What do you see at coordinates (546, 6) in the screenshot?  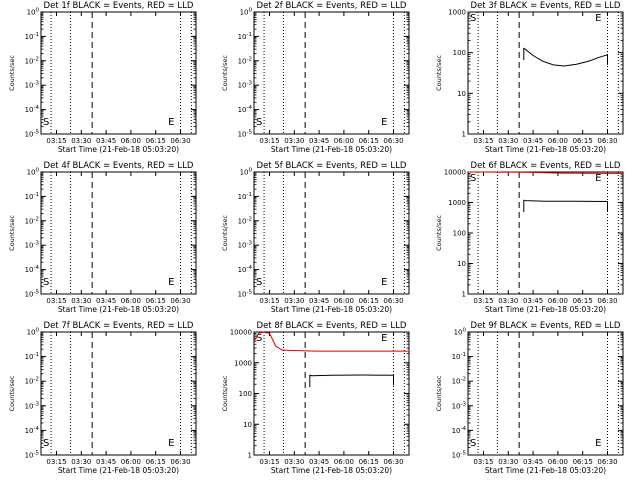 I see `panel-title: Det 3f BLACK = Events, RED = LLD` at bounding box center [546, 6].